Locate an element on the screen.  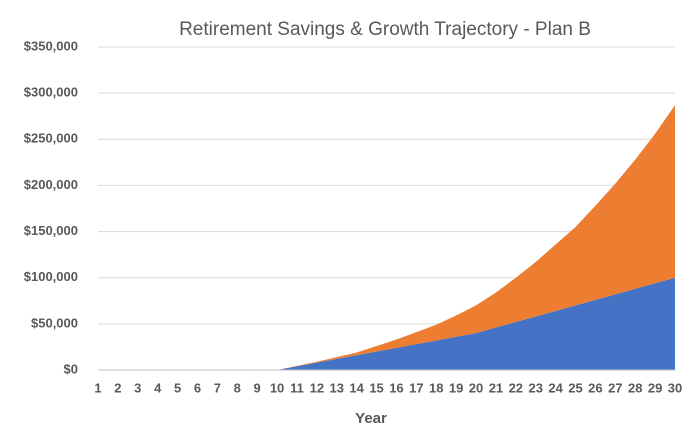
x-tick-label: 11 is located at coordinates (297, 387).